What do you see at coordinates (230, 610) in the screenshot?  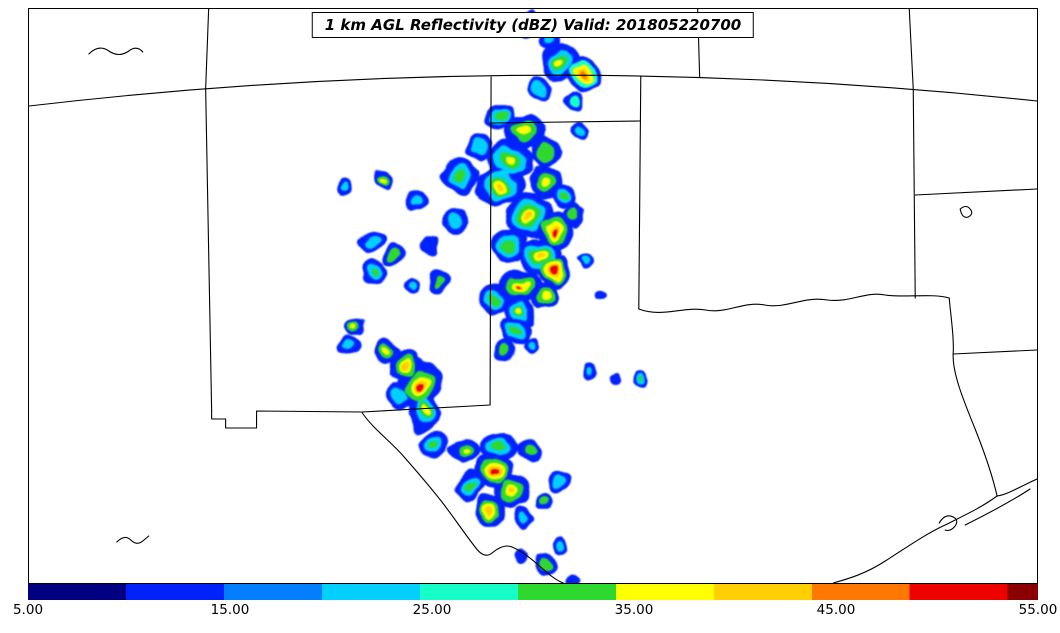 I see `colorbar-tick-label: 15.00` at bounding box center [230, 610].